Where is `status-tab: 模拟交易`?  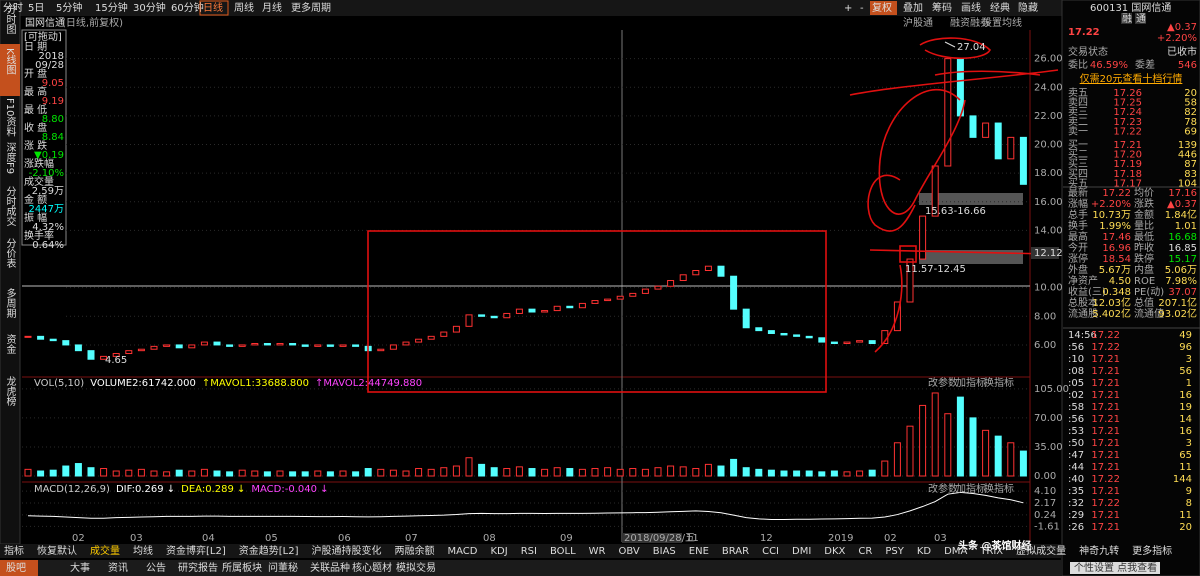 status-tab: 模拟交易 is located at coordinates (416, 567).